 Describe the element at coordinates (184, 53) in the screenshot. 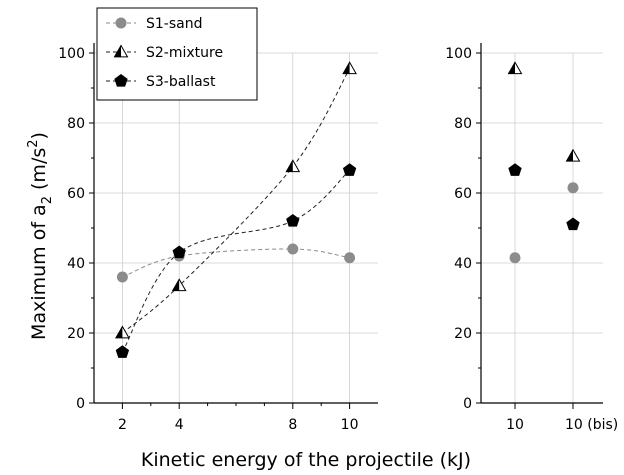

I see `legend-label: S2-mixture` at that location.